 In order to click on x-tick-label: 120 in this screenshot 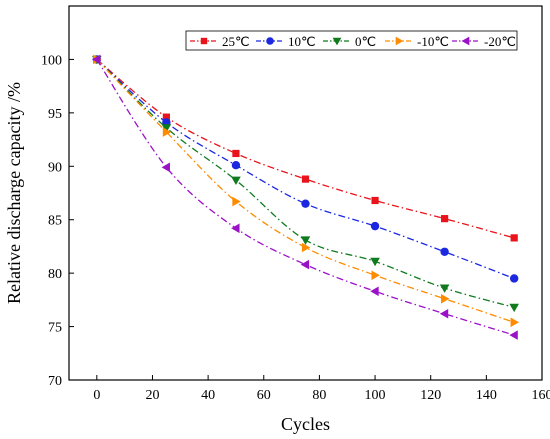, I will do `click(430, 395)`.